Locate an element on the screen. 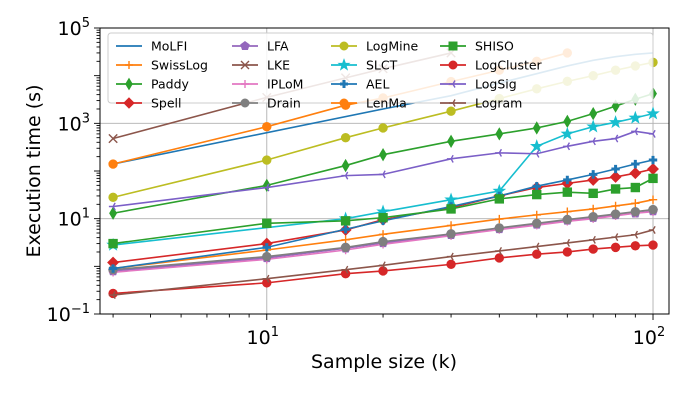  legend-item-drain: Drain is located at coordinates (266, 103).